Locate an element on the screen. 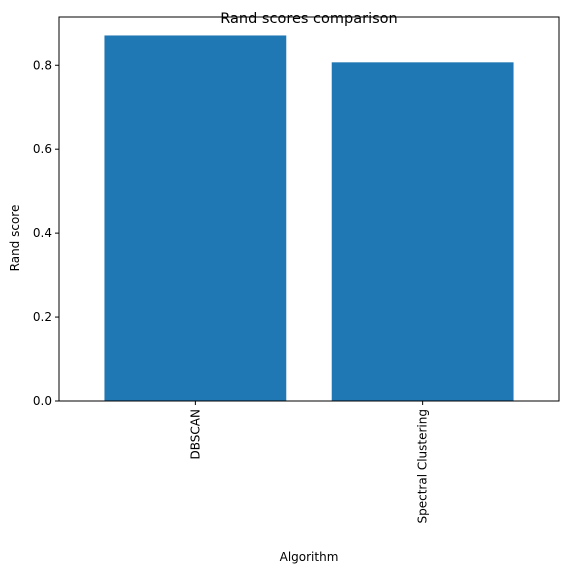 The height and width of the screenshot is (573, 567). y-tick-label: 0.2 is located at coordinates (42, 317).